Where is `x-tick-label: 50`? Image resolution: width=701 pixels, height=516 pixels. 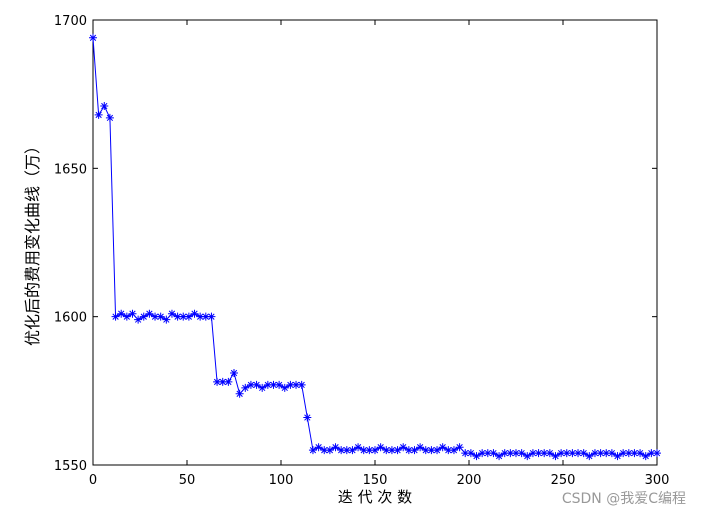 x-tick-label: 50 is located at coordinates (187, 480).